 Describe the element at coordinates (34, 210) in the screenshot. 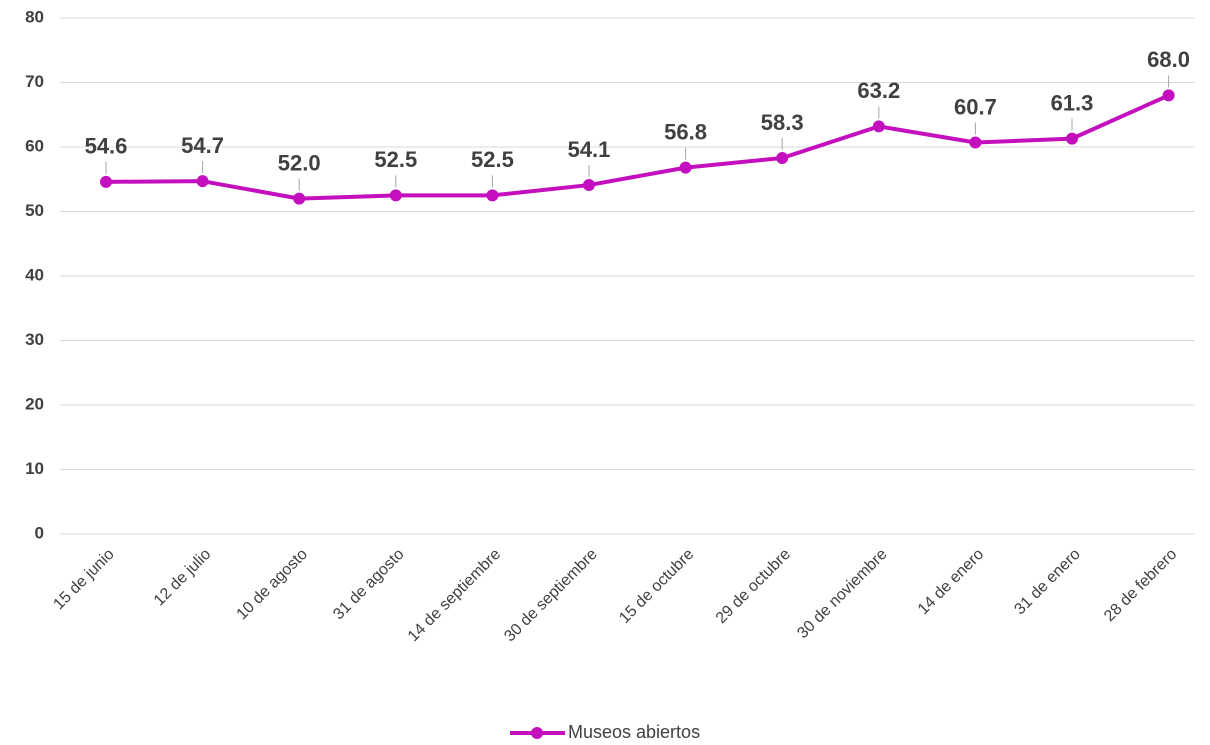

I see `y-tick-label: 50` at that location.